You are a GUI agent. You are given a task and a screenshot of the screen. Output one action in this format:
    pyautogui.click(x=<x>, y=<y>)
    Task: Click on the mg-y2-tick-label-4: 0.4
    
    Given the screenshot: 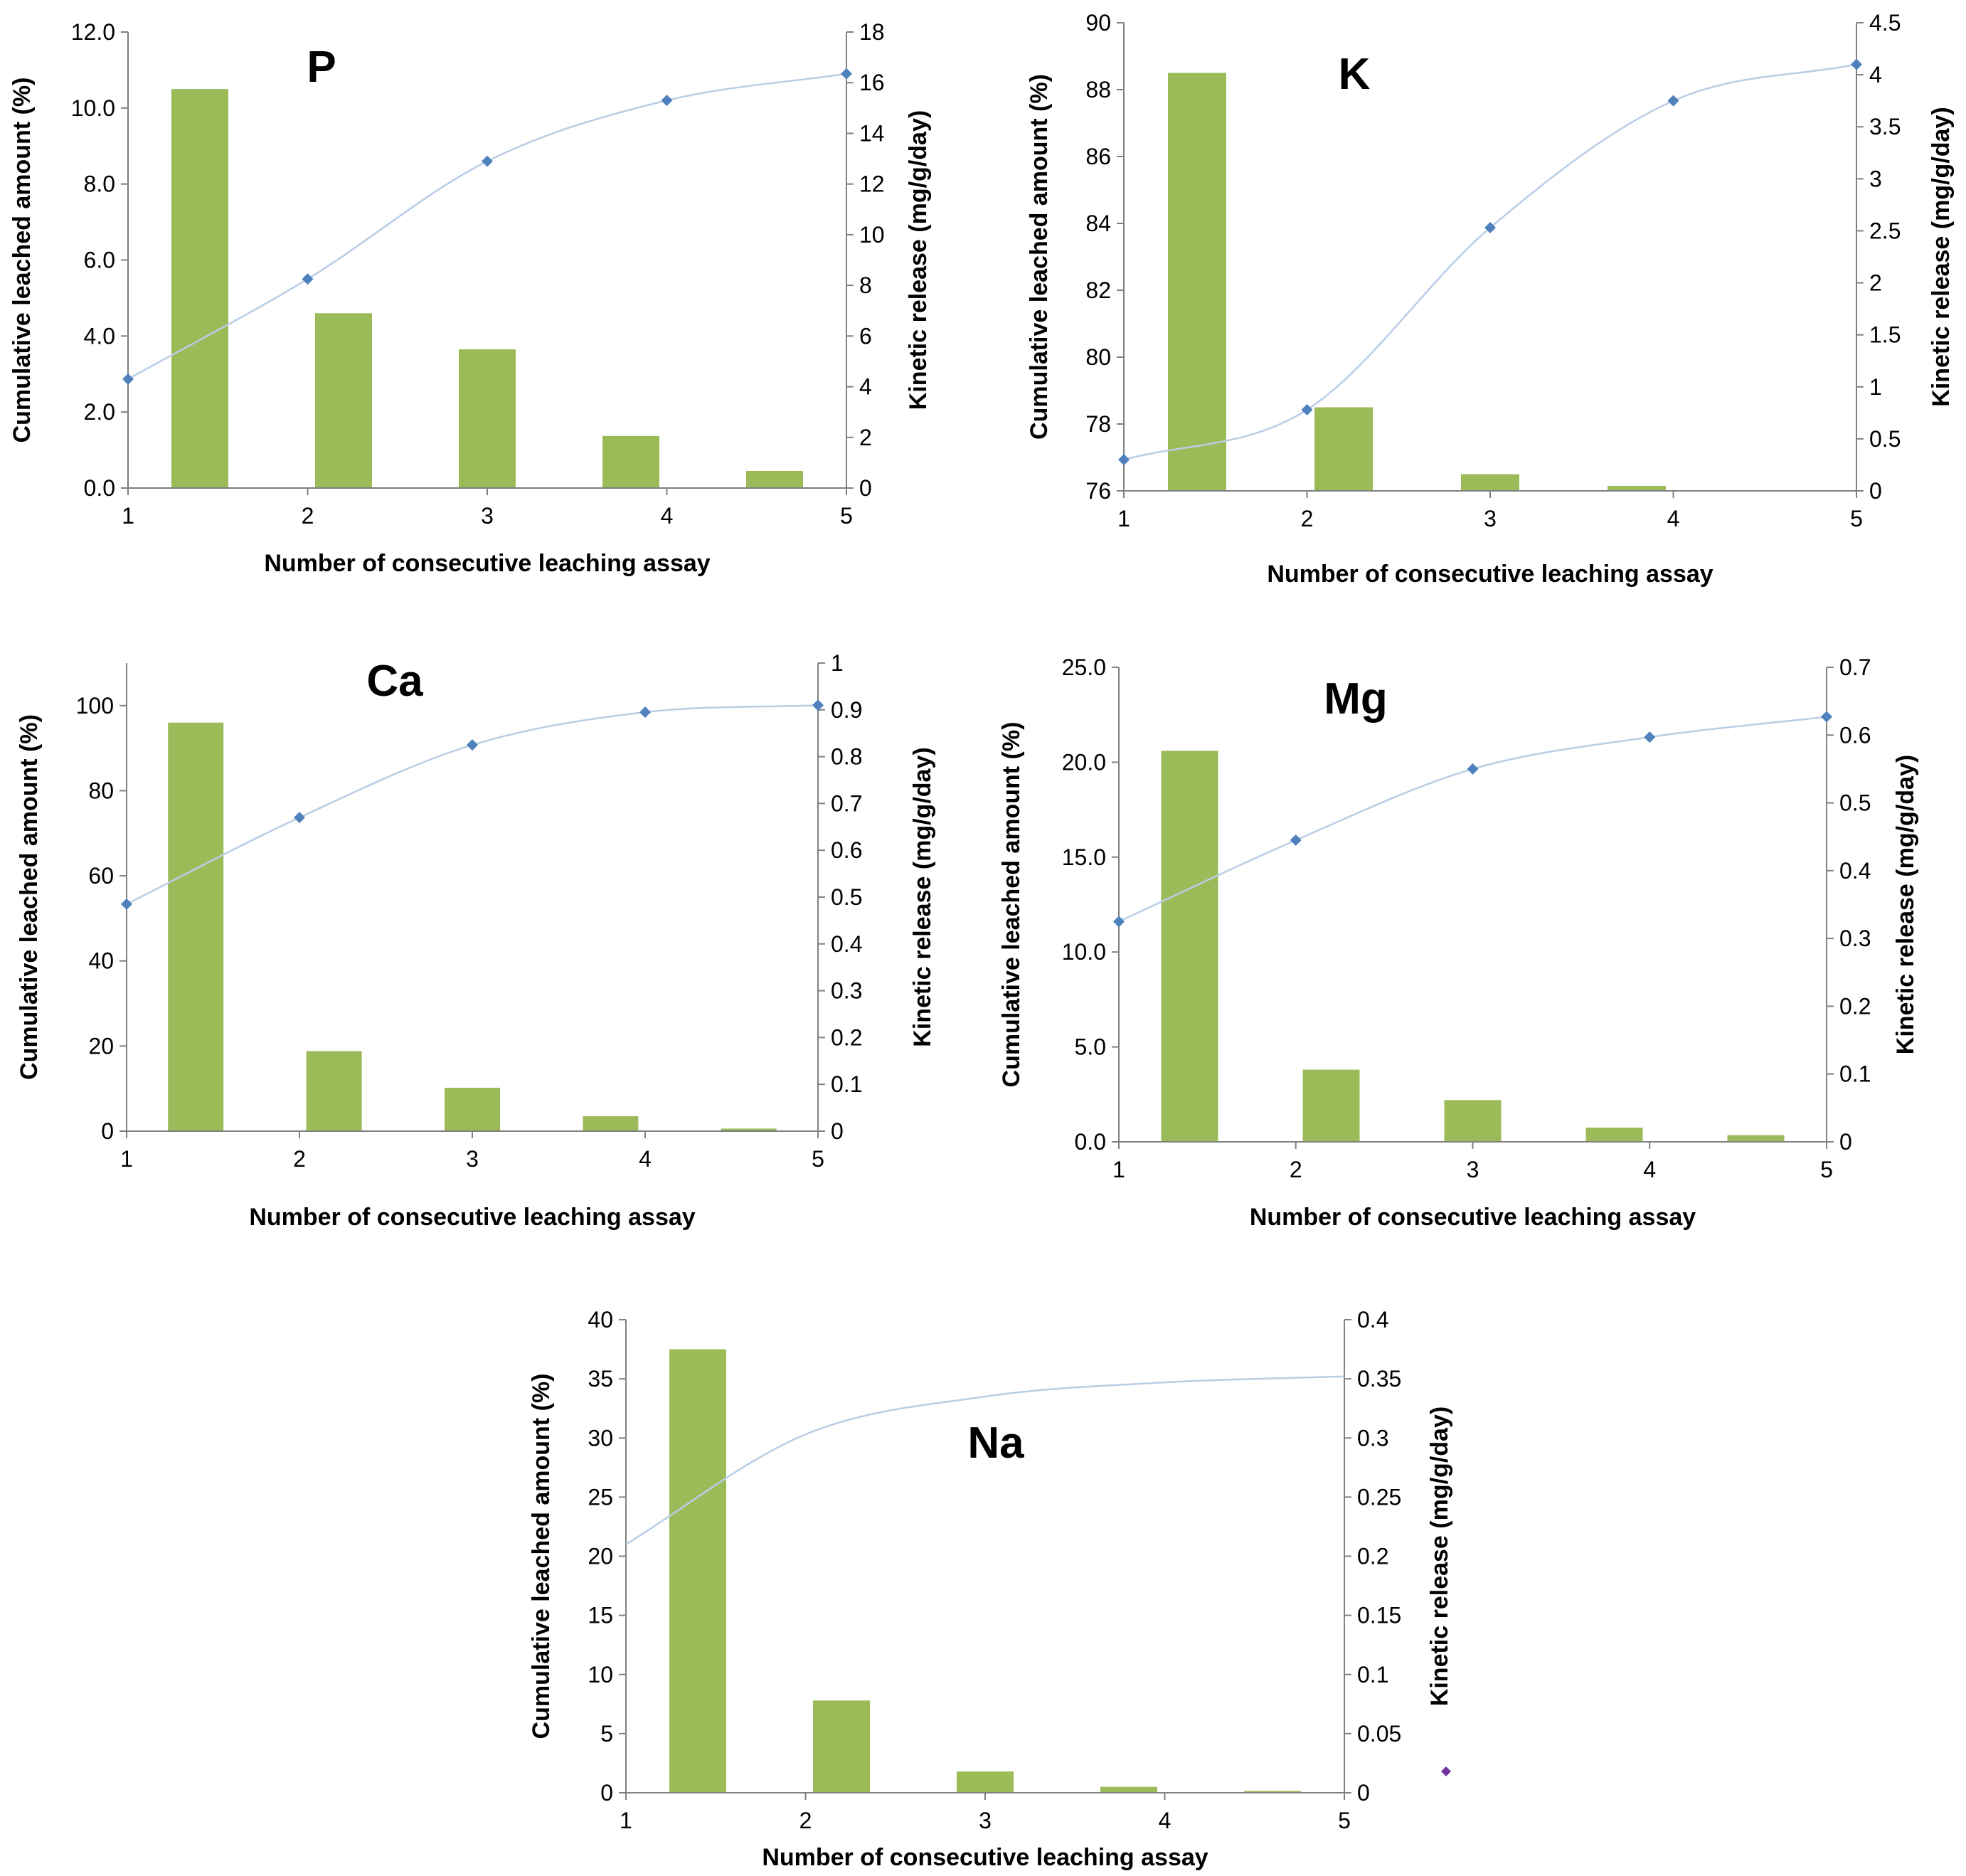 What is the action you would take?
    pyautogui.click(x=1855, y=871)
    